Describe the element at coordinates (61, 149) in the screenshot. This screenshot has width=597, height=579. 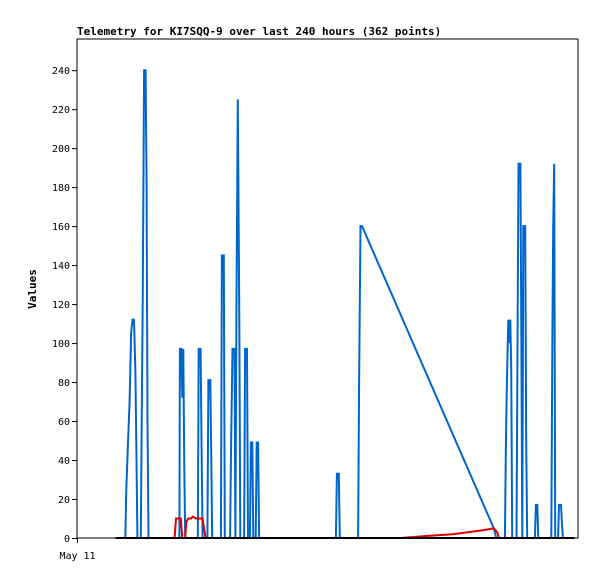
I see `y-tick-label: 200` at that location.